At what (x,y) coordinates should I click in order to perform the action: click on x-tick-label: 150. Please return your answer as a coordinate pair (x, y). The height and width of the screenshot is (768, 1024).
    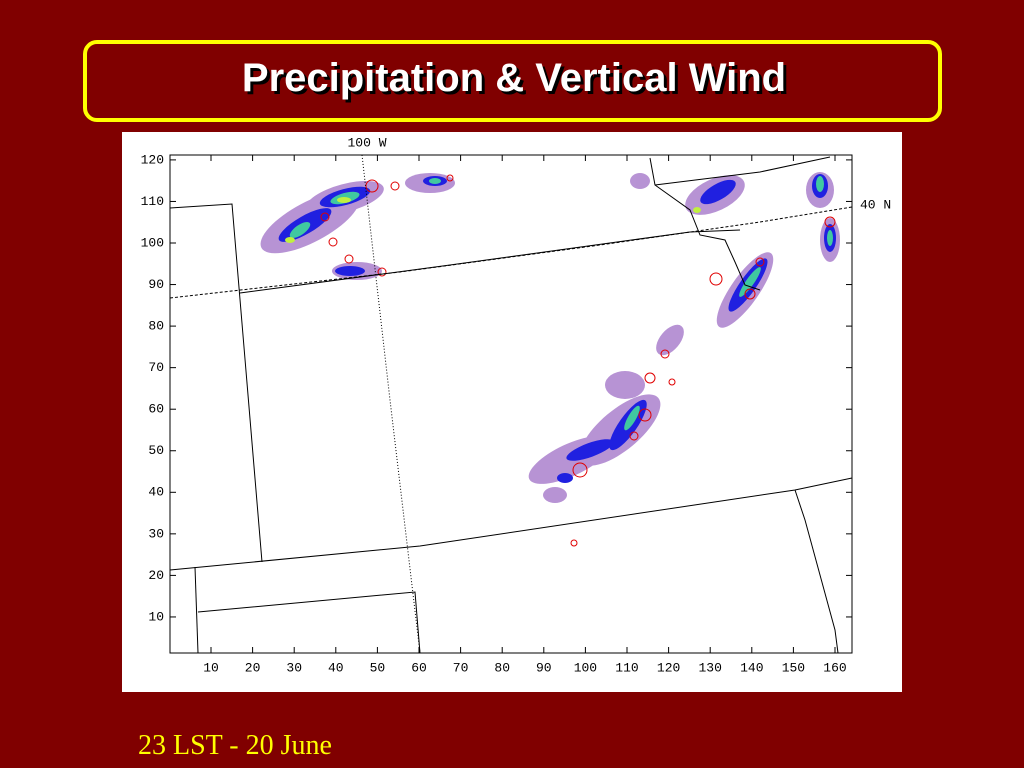
    Looking at the image, I should click on (793, 667).